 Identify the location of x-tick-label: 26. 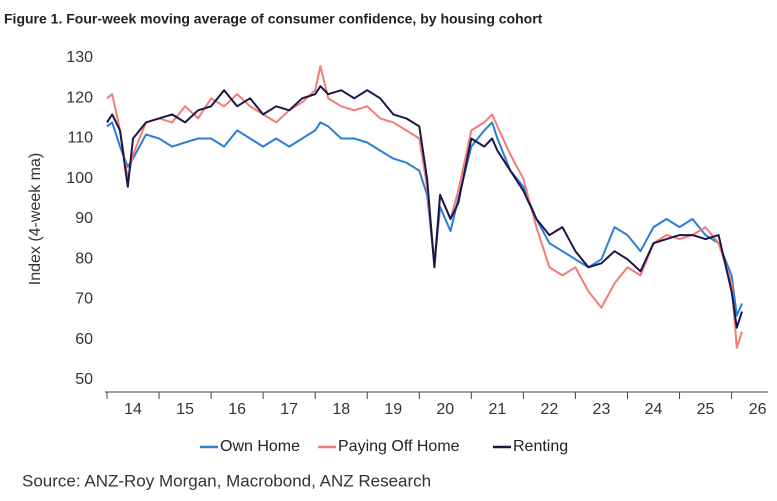
(758, 409).